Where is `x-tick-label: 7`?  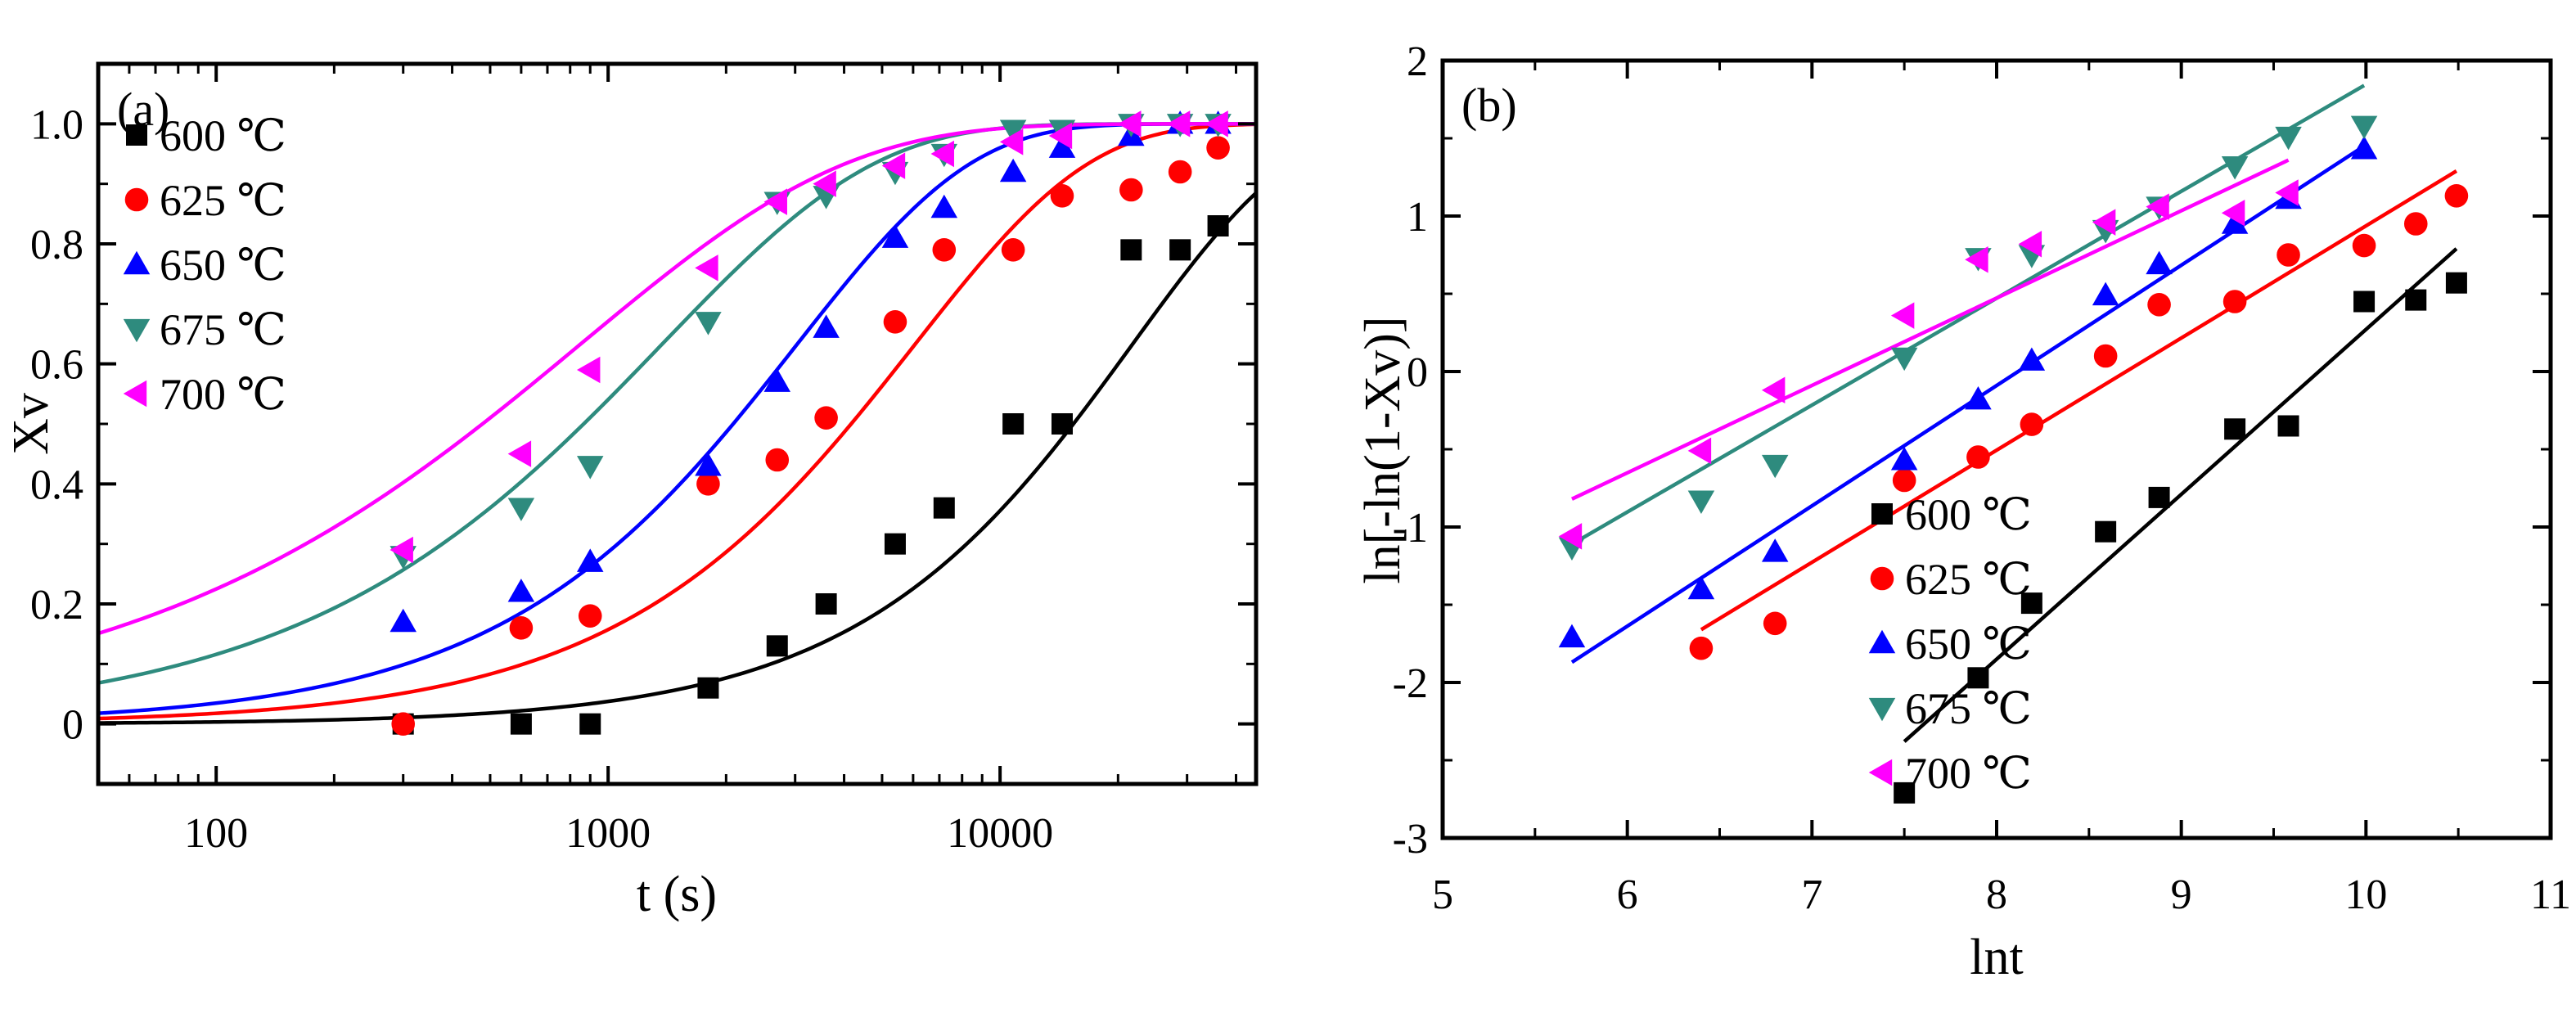
x-tick-label: 7 is located at coordinates (1811, 895).